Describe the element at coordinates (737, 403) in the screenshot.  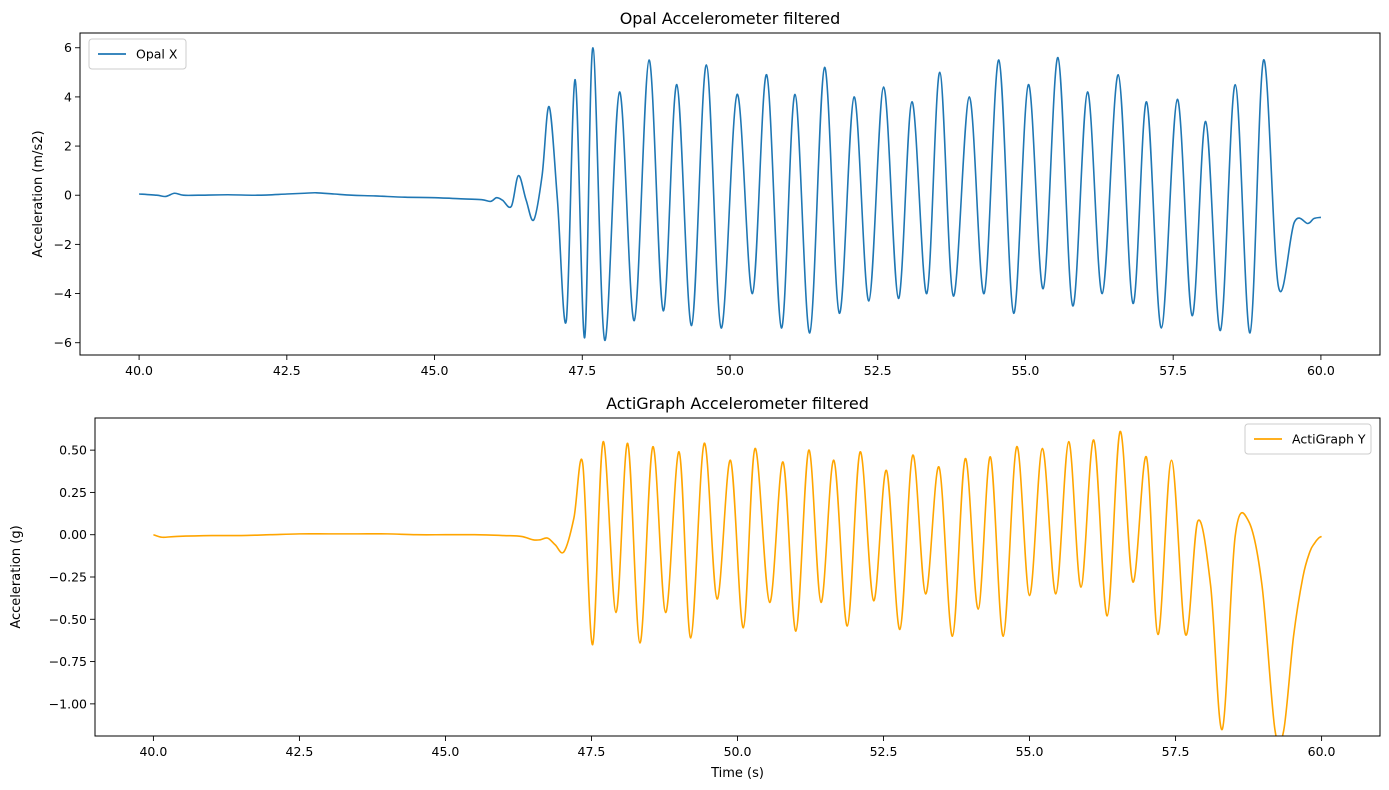
I see `chart-title: ActiGraph Accelerometer filtered` at that location.